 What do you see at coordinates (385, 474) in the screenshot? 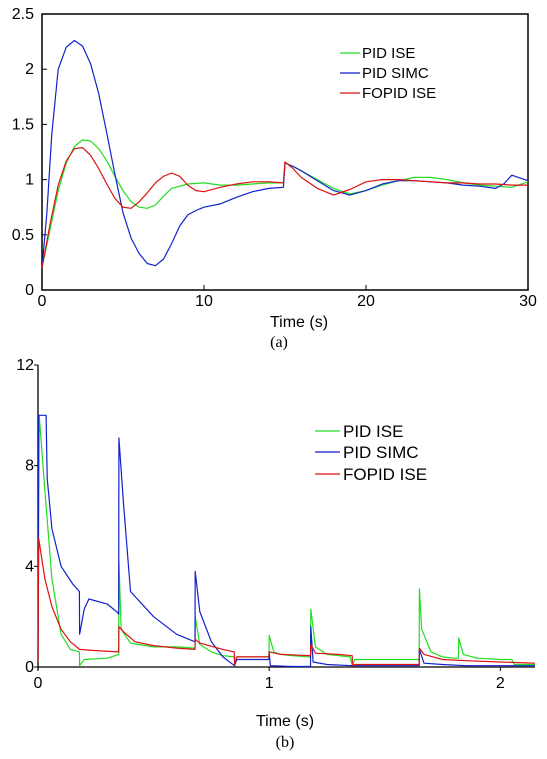
I see `legend-label-fopid-ise-b: FOPID ISE` at bounding box center [385, 474].